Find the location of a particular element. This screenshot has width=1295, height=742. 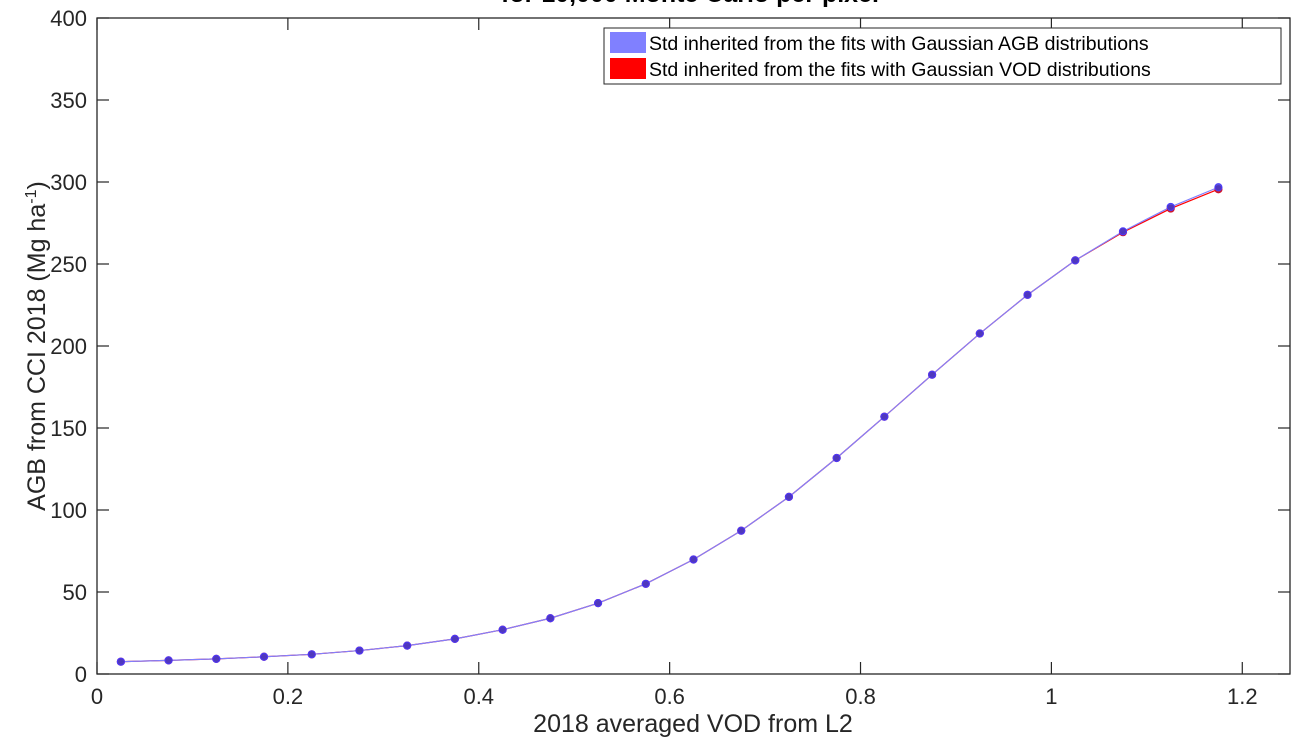

y-axis-label: AGB from CCI 2018 (Mg ha-1) is located at coordinates (37, 346).